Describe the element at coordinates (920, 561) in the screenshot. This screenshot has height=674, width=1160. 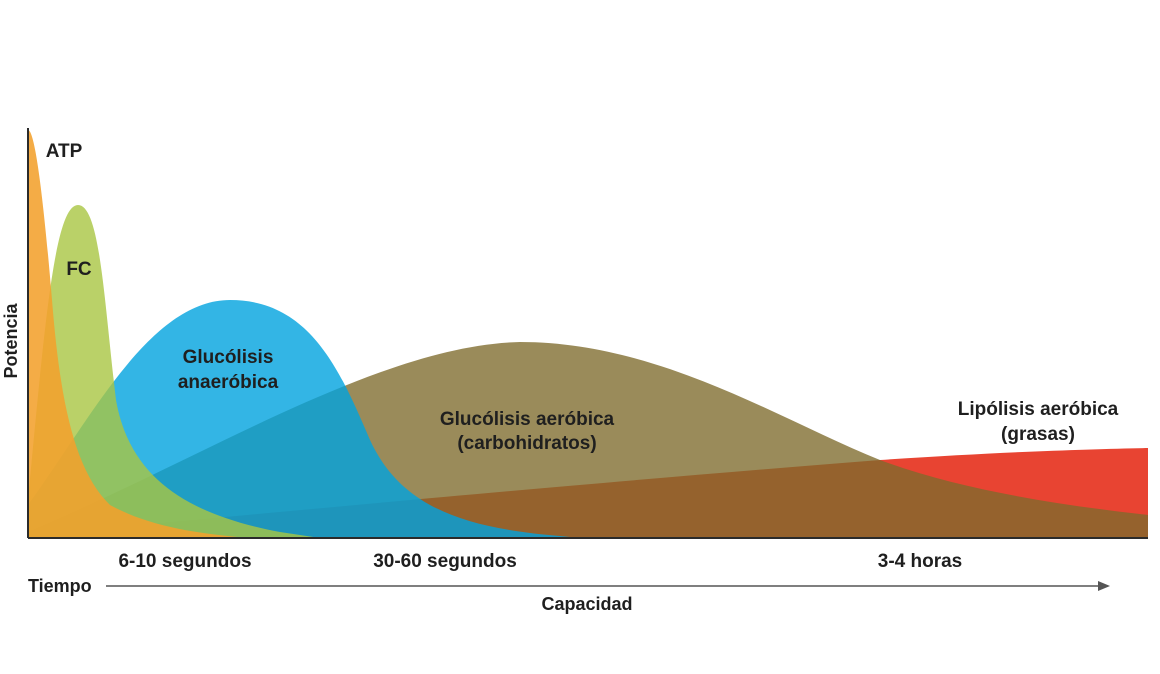
I see `x-tick-label-3: 3-4 horas` at that location.